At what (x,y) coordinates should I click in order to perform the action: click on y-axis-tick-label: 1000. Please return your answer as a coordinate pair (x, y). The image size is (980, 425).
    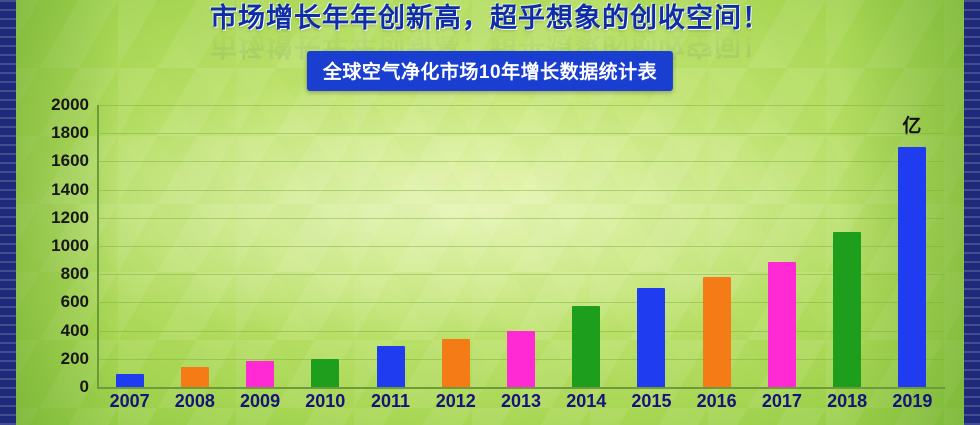
    Looking at the image, I should click on (70, 245).